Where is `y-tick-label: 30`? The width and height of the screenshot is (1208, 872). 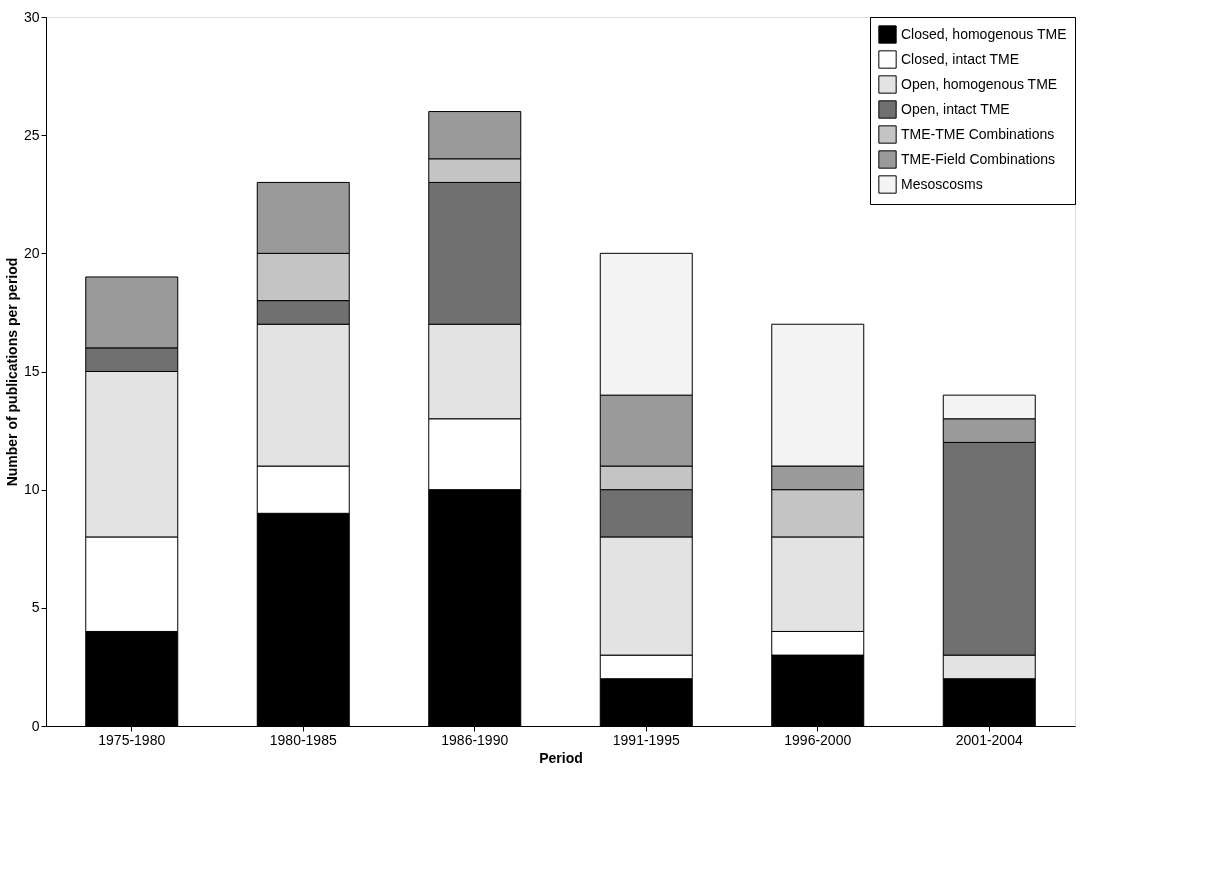
y-tick-label: 30 is located at coordinates (31, 16).